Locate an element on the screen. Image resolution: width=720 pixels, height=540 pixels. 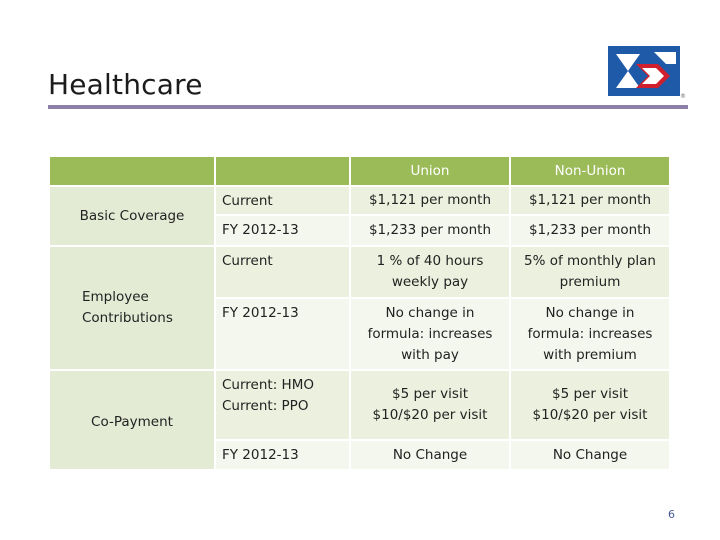
union-value: $5 per visit $10/$20 per visit is located at coordinates (430, 405).